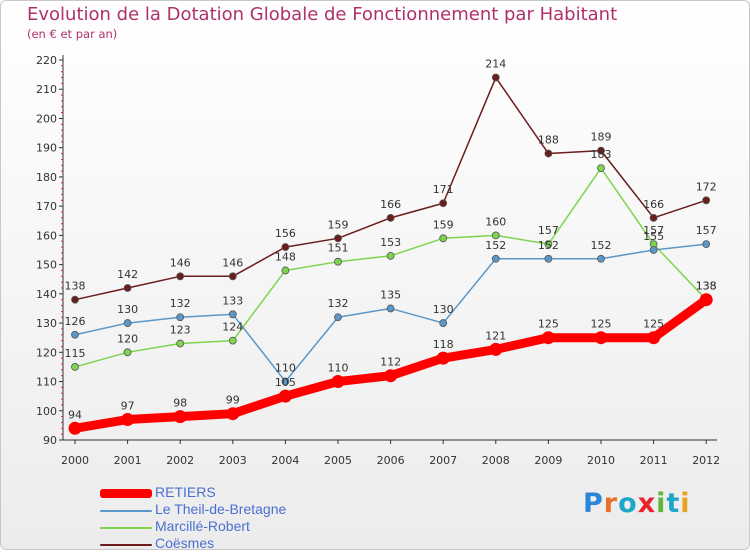 This screenshot has height=553, width=750. What do you see at coordinates (653, 236) in the screenshot?
I see `data-label: 155` at bounding box center [653, 236].